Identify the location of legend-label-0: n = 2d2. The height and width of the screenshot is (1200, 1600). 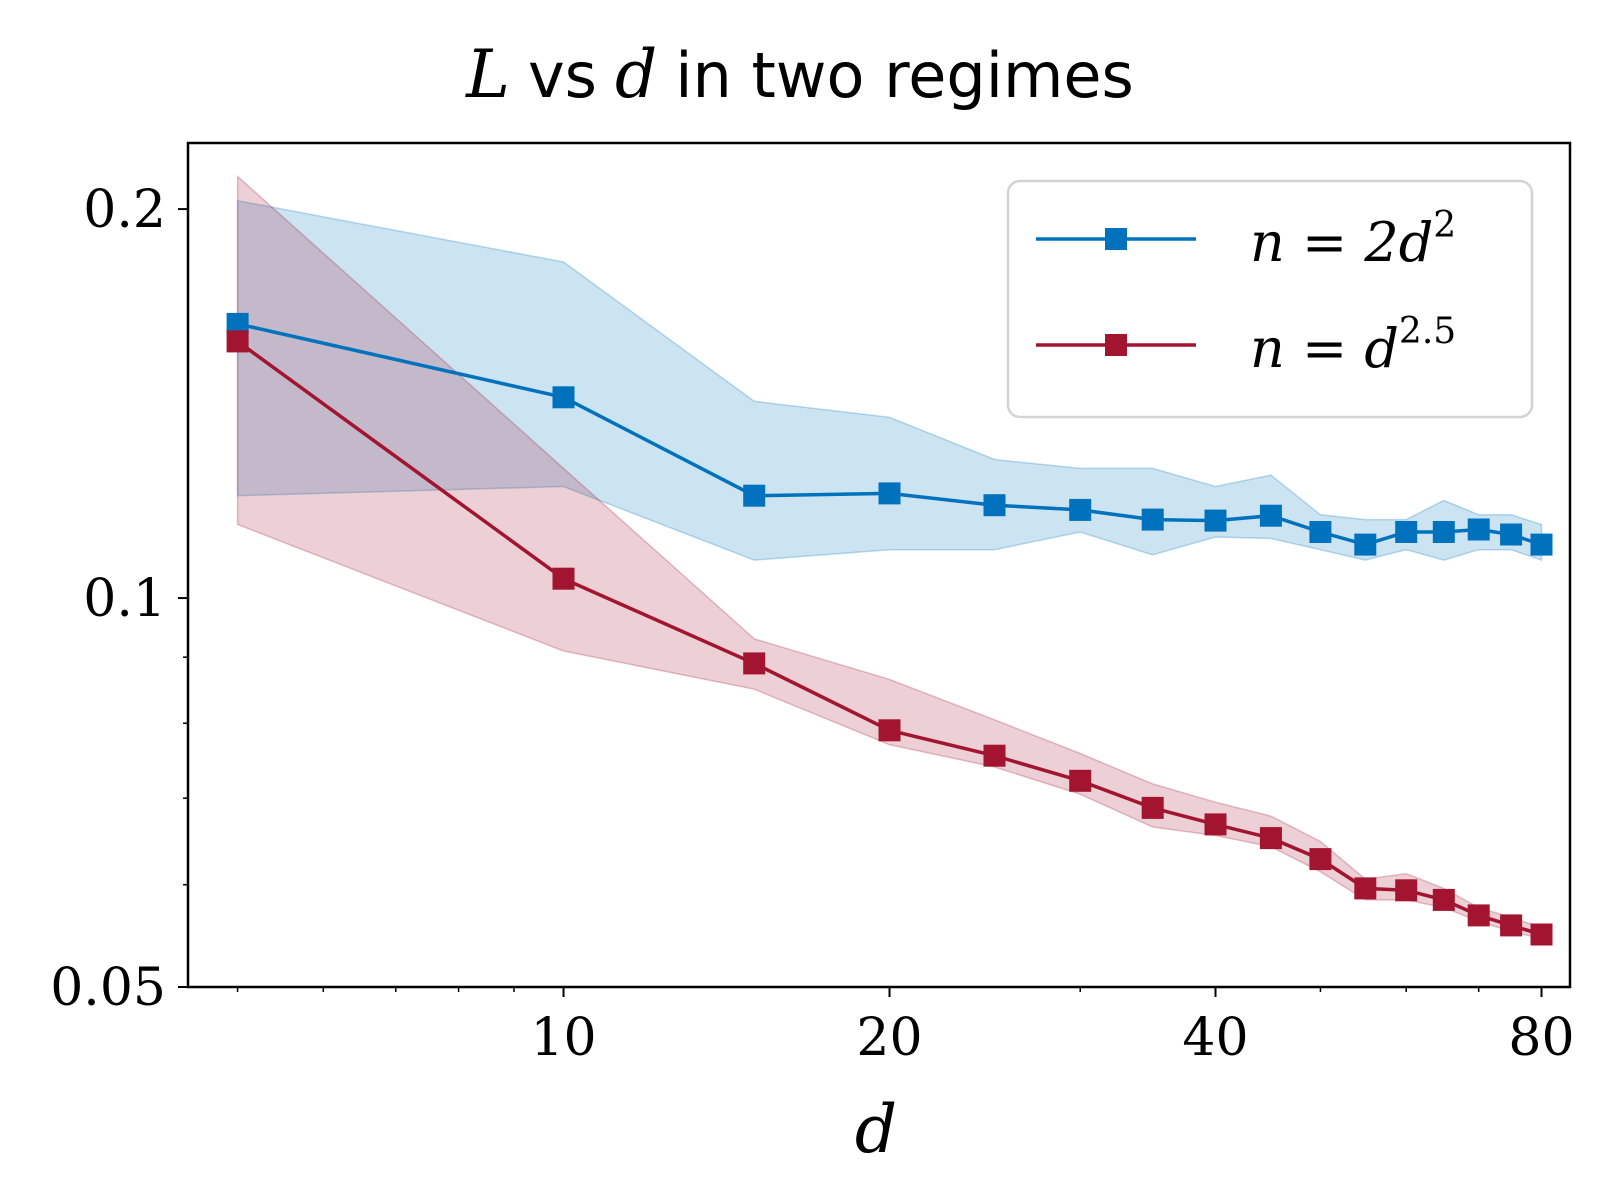
(1353, 239).